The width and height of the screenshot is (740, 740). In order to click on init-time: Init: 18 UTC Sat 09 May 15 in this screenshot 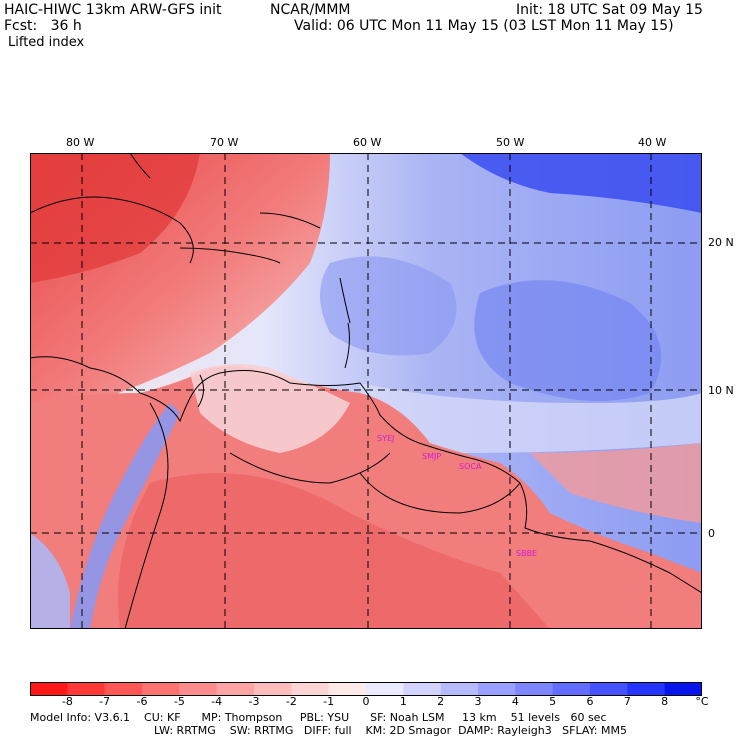, I will do `click(609, 10)`.